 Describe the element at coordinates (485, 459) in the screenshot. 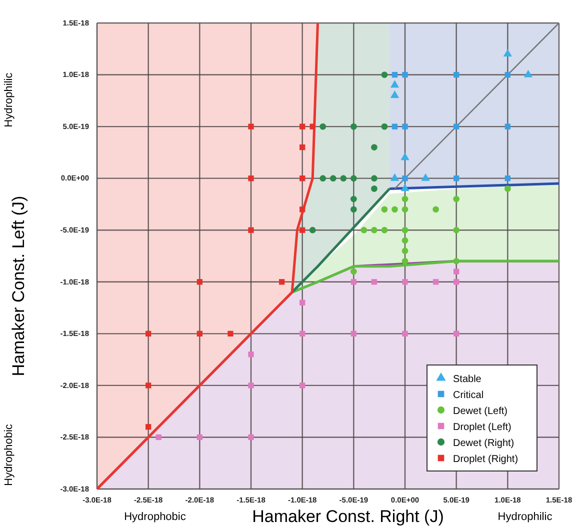

I see `legend-label: Droplet (Right)` at that location.